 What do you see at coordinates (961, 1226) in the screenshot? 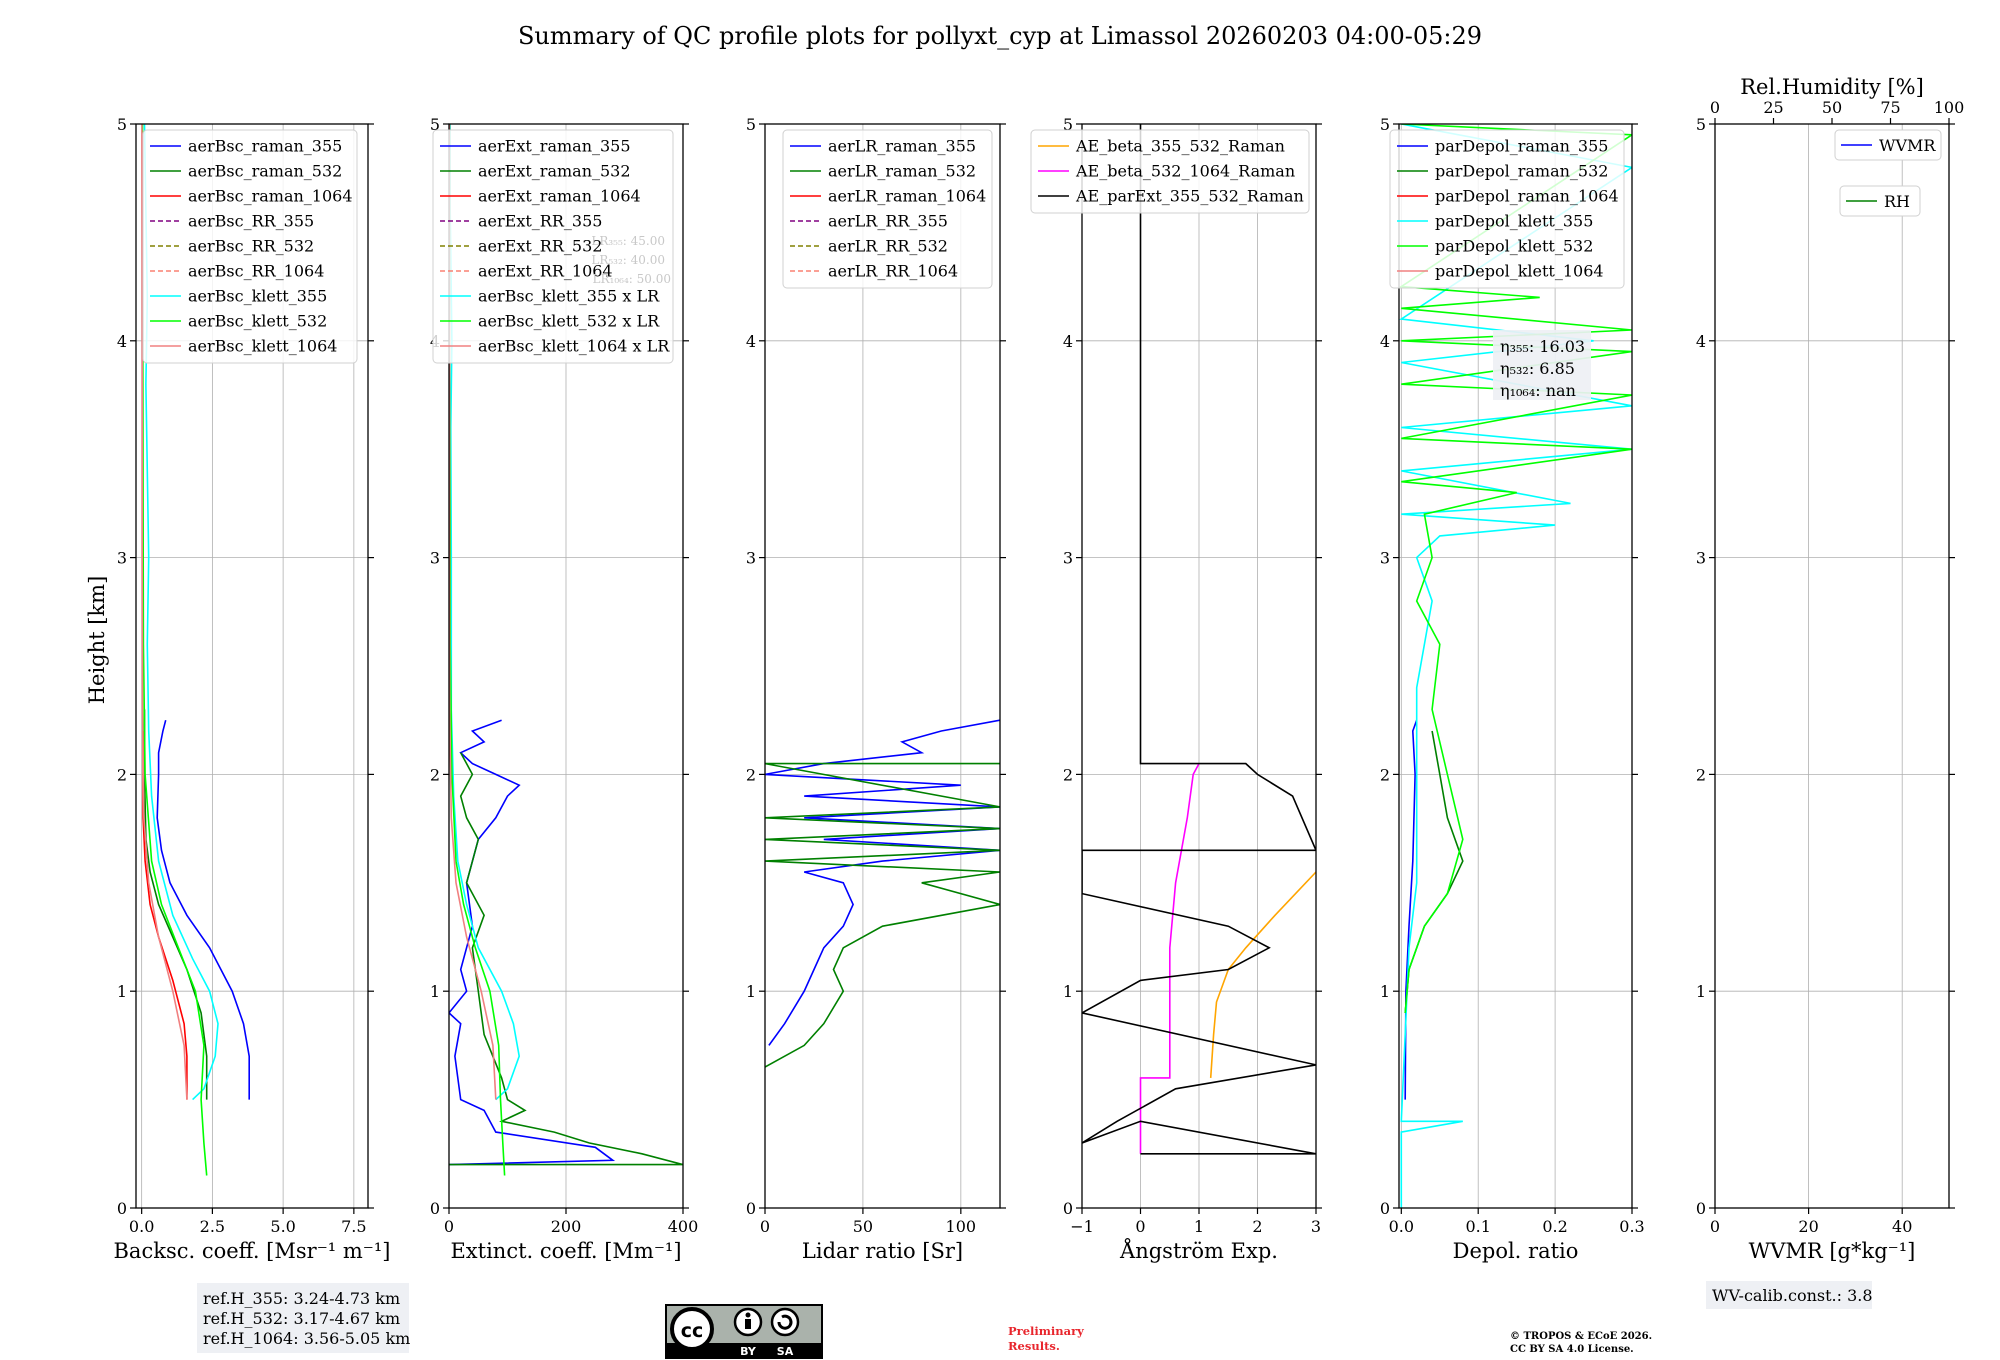
I see `x-tick-label: 100` at bounding box center [961, 1226].